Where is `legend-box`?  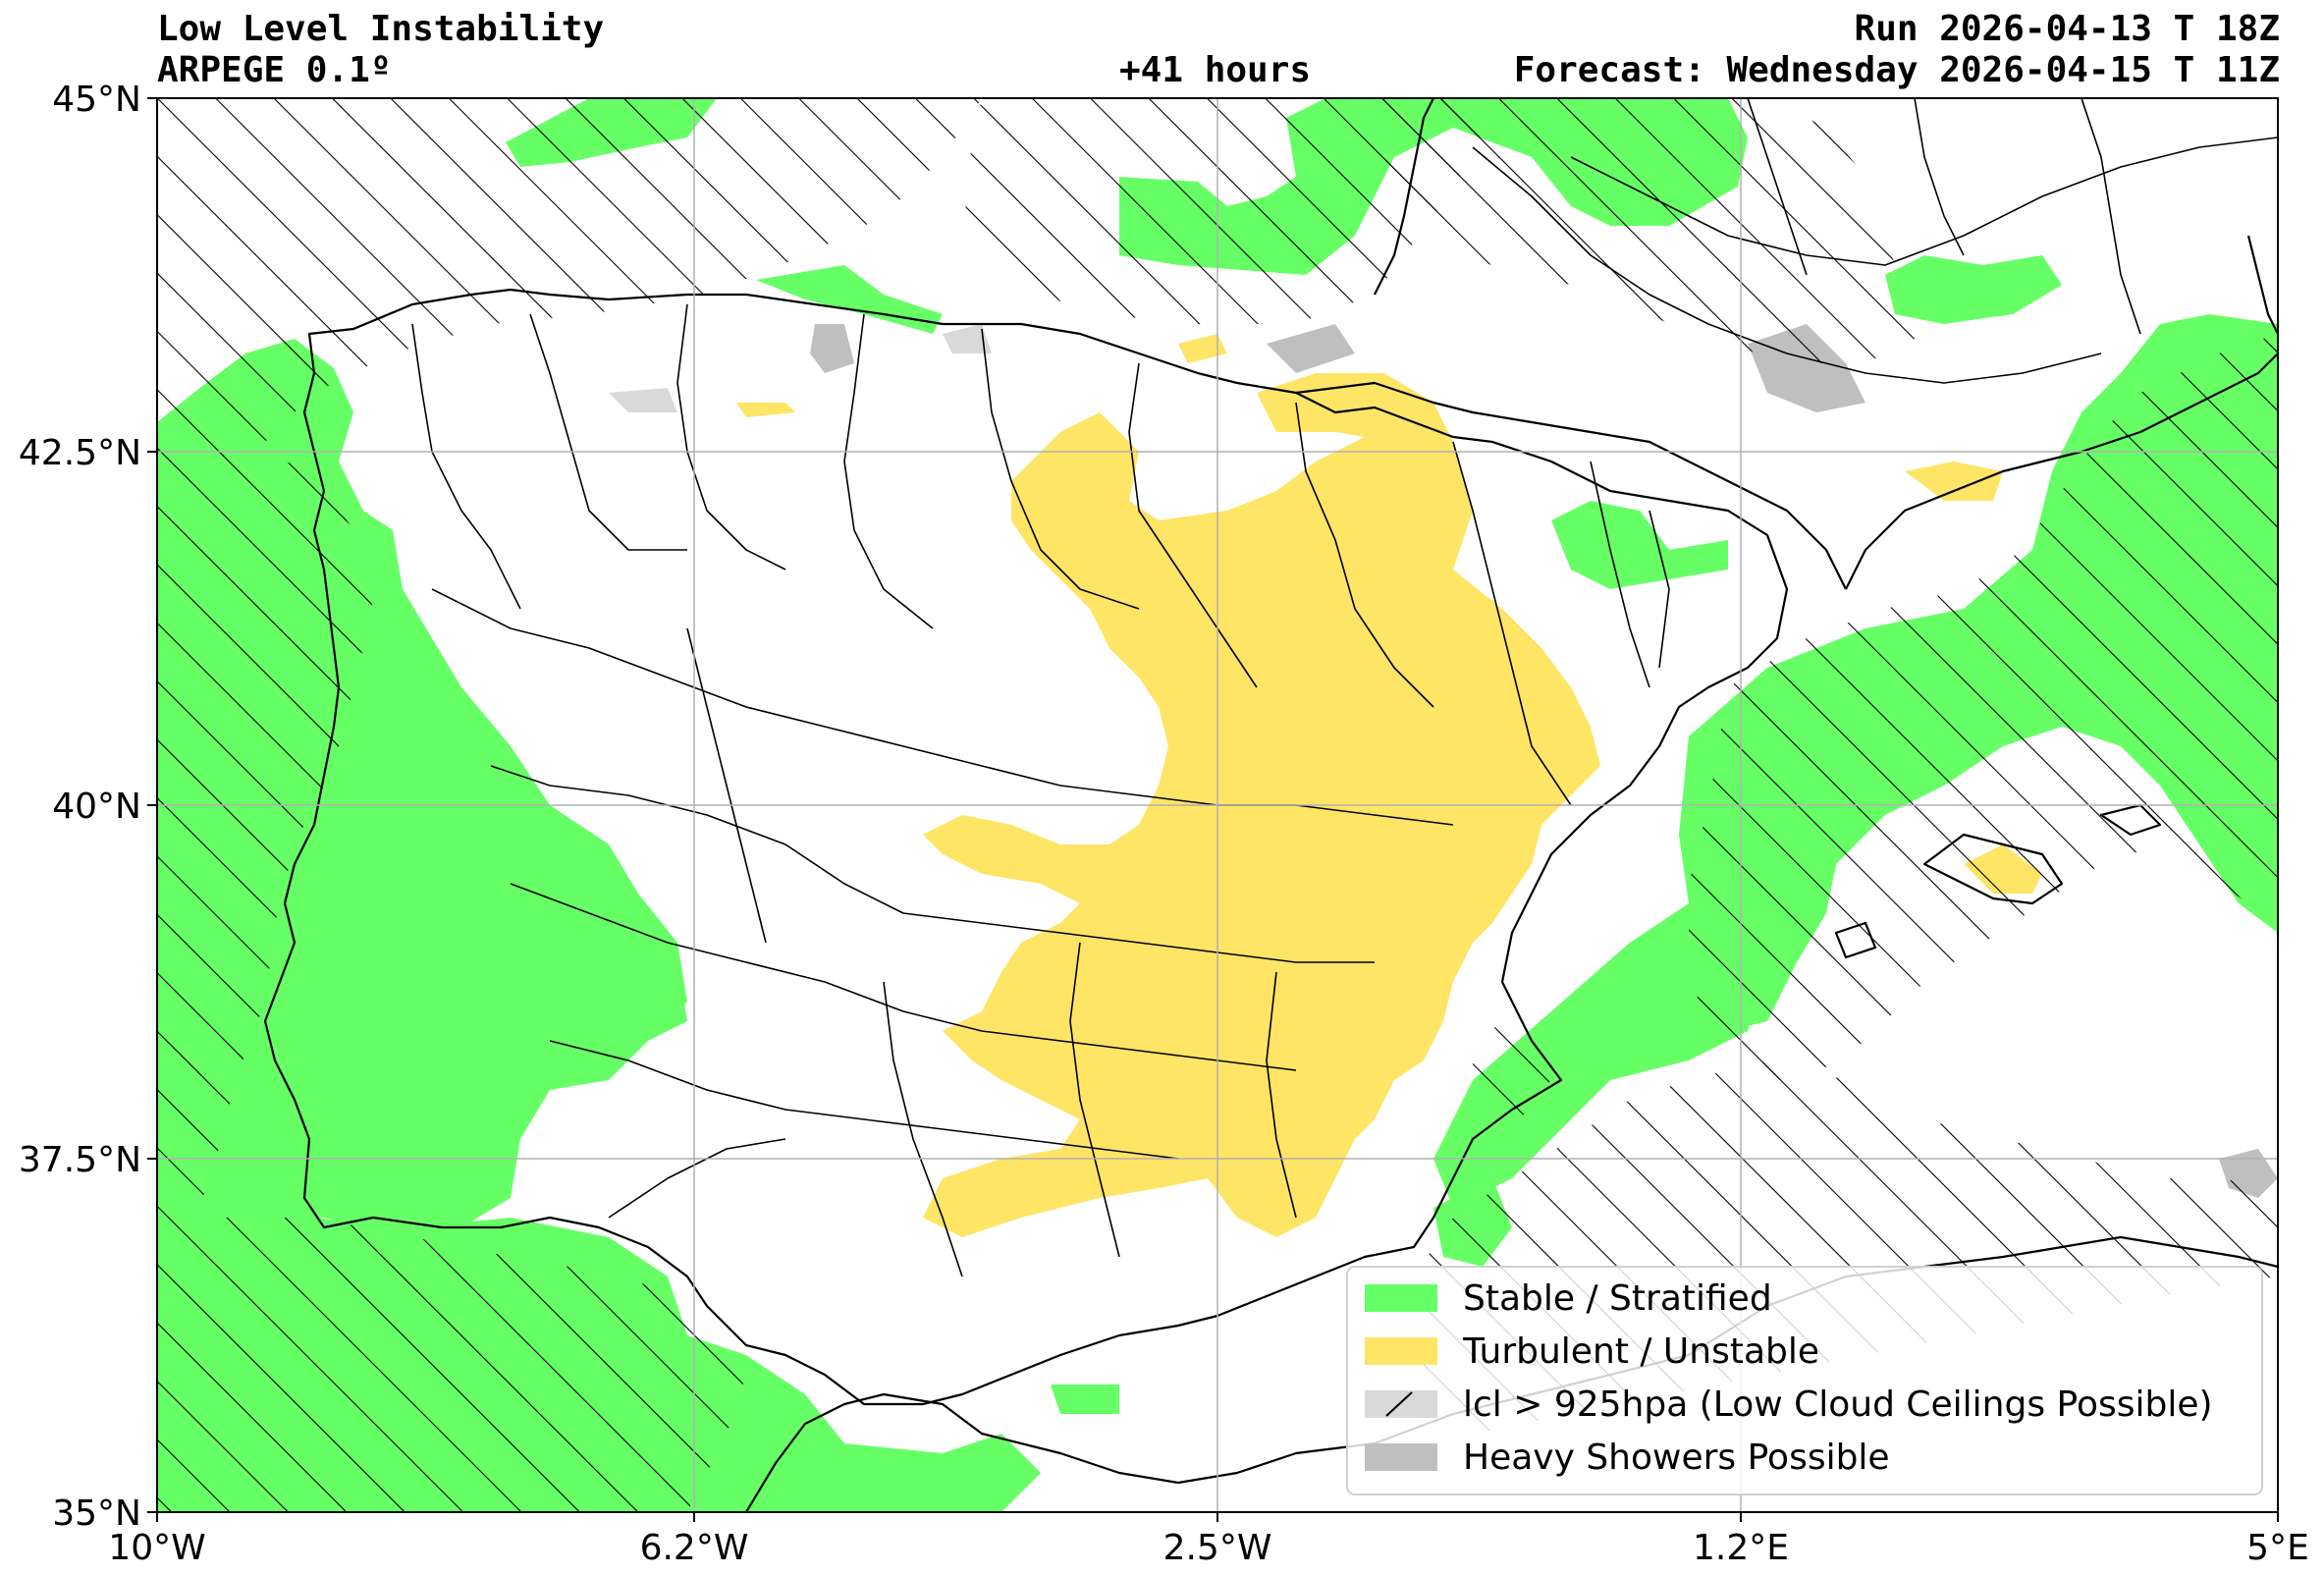 legend-box is located at coordinates (1804, 1380).